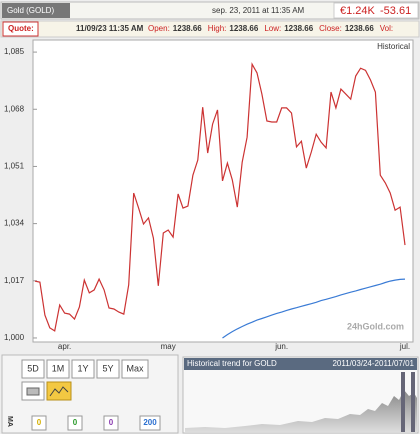  I want to click on ma-value: 200, so click(150, 422).